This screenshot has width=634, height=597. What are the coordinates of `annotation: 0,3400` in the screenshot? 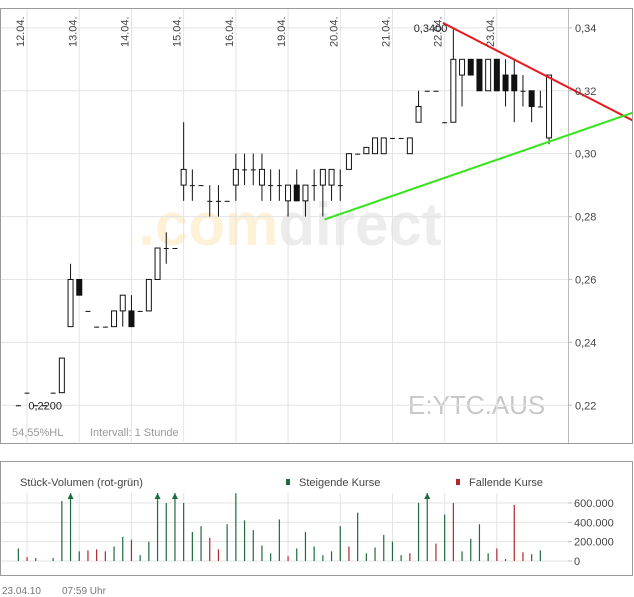 It's located at (431, 29).